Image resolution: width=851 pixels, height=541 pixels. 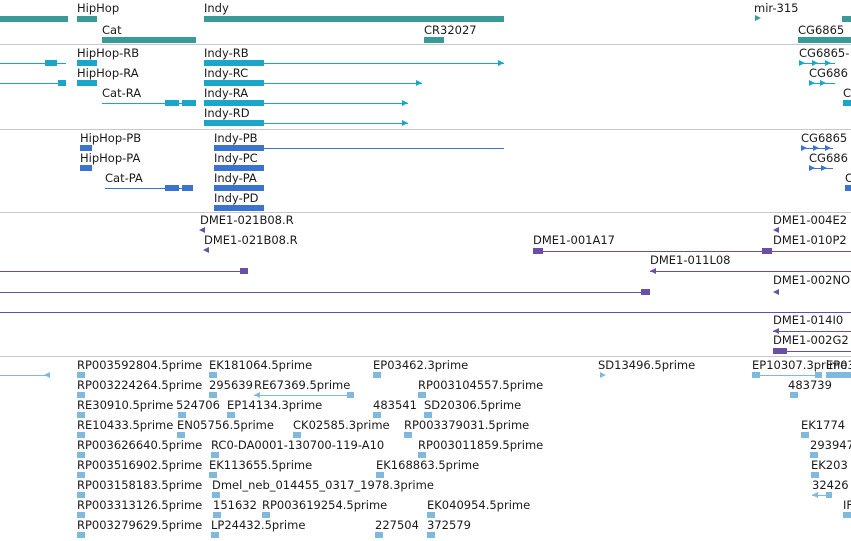 I want to click on est-label: 151632, so click(x=235, y=505).